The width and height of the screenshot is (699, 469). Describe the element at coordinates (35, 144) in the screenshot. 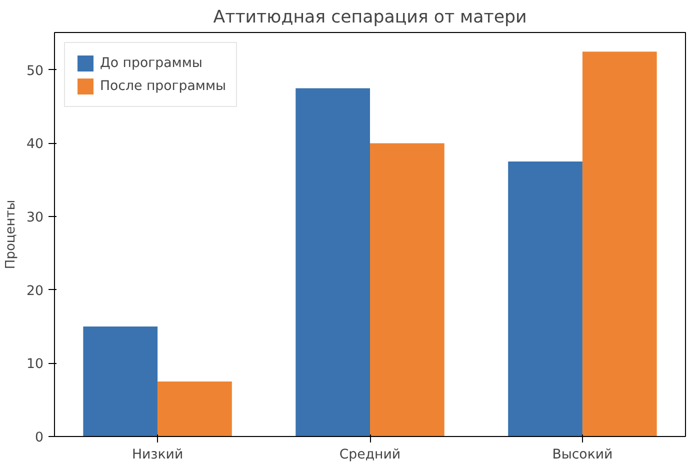

I see `y-tick-label: 40` at that location.